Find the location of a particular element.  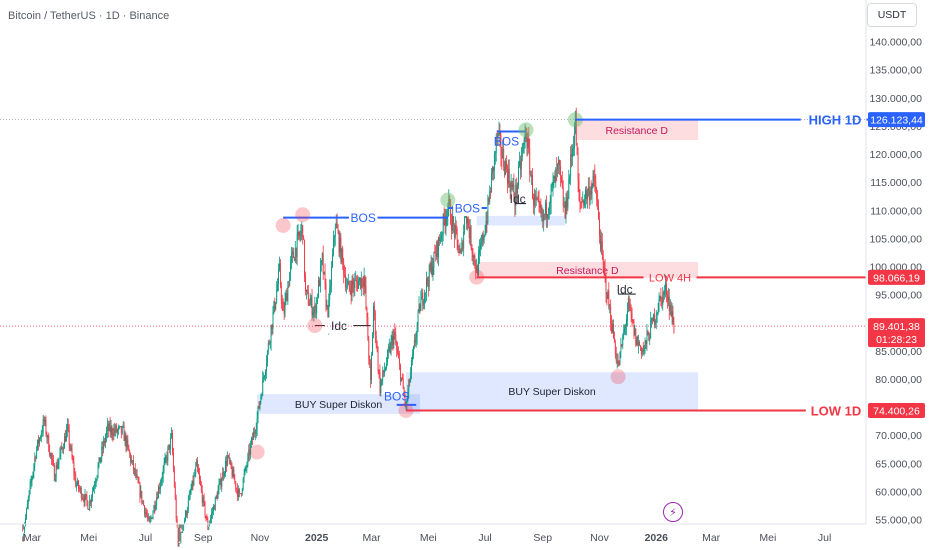

annotation-bos-0: BOS is located at coordinates (365, 217).